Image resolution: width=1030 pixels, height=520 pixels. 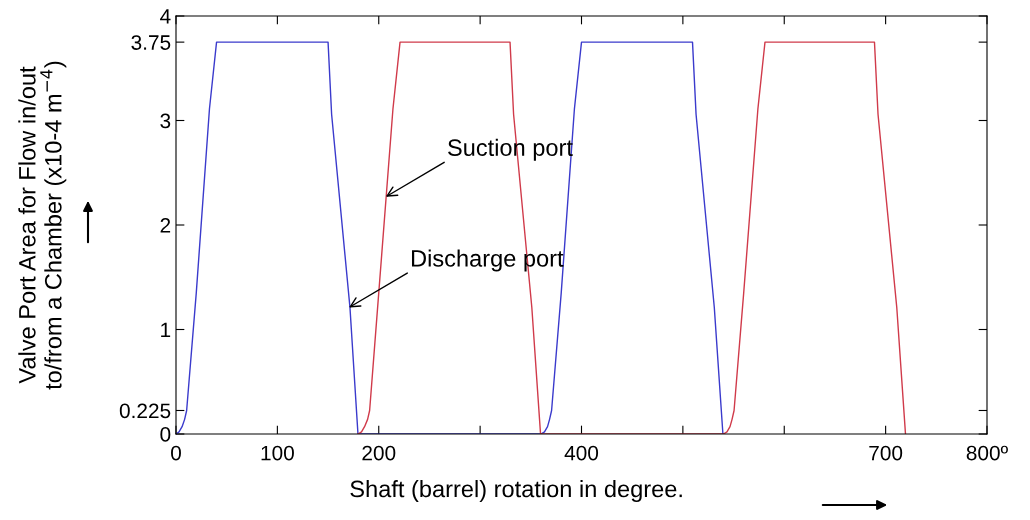 I want to click on y-tick-label: 3, so click(x=165, y=121).